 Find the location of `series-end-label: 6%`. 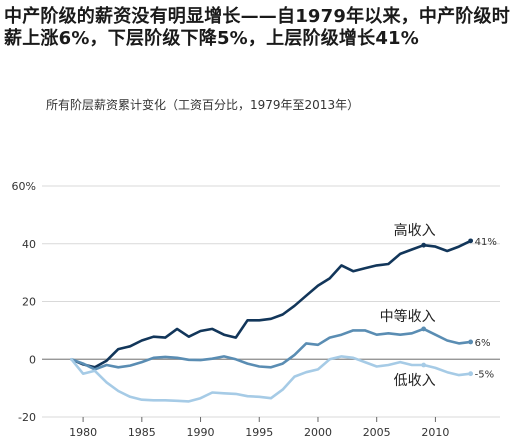

series-end-label: 6% is located at coordinates (483, 343).